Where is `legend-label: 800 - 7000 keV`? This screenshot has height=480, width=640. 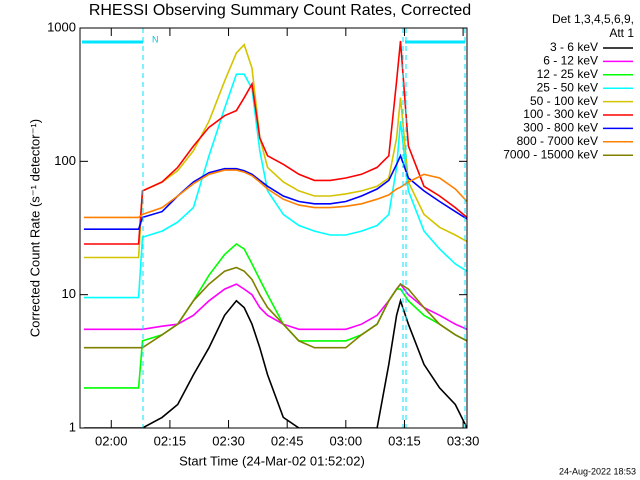 legend-label: 800 - 7000 keV is located at coordinates (557, 141).